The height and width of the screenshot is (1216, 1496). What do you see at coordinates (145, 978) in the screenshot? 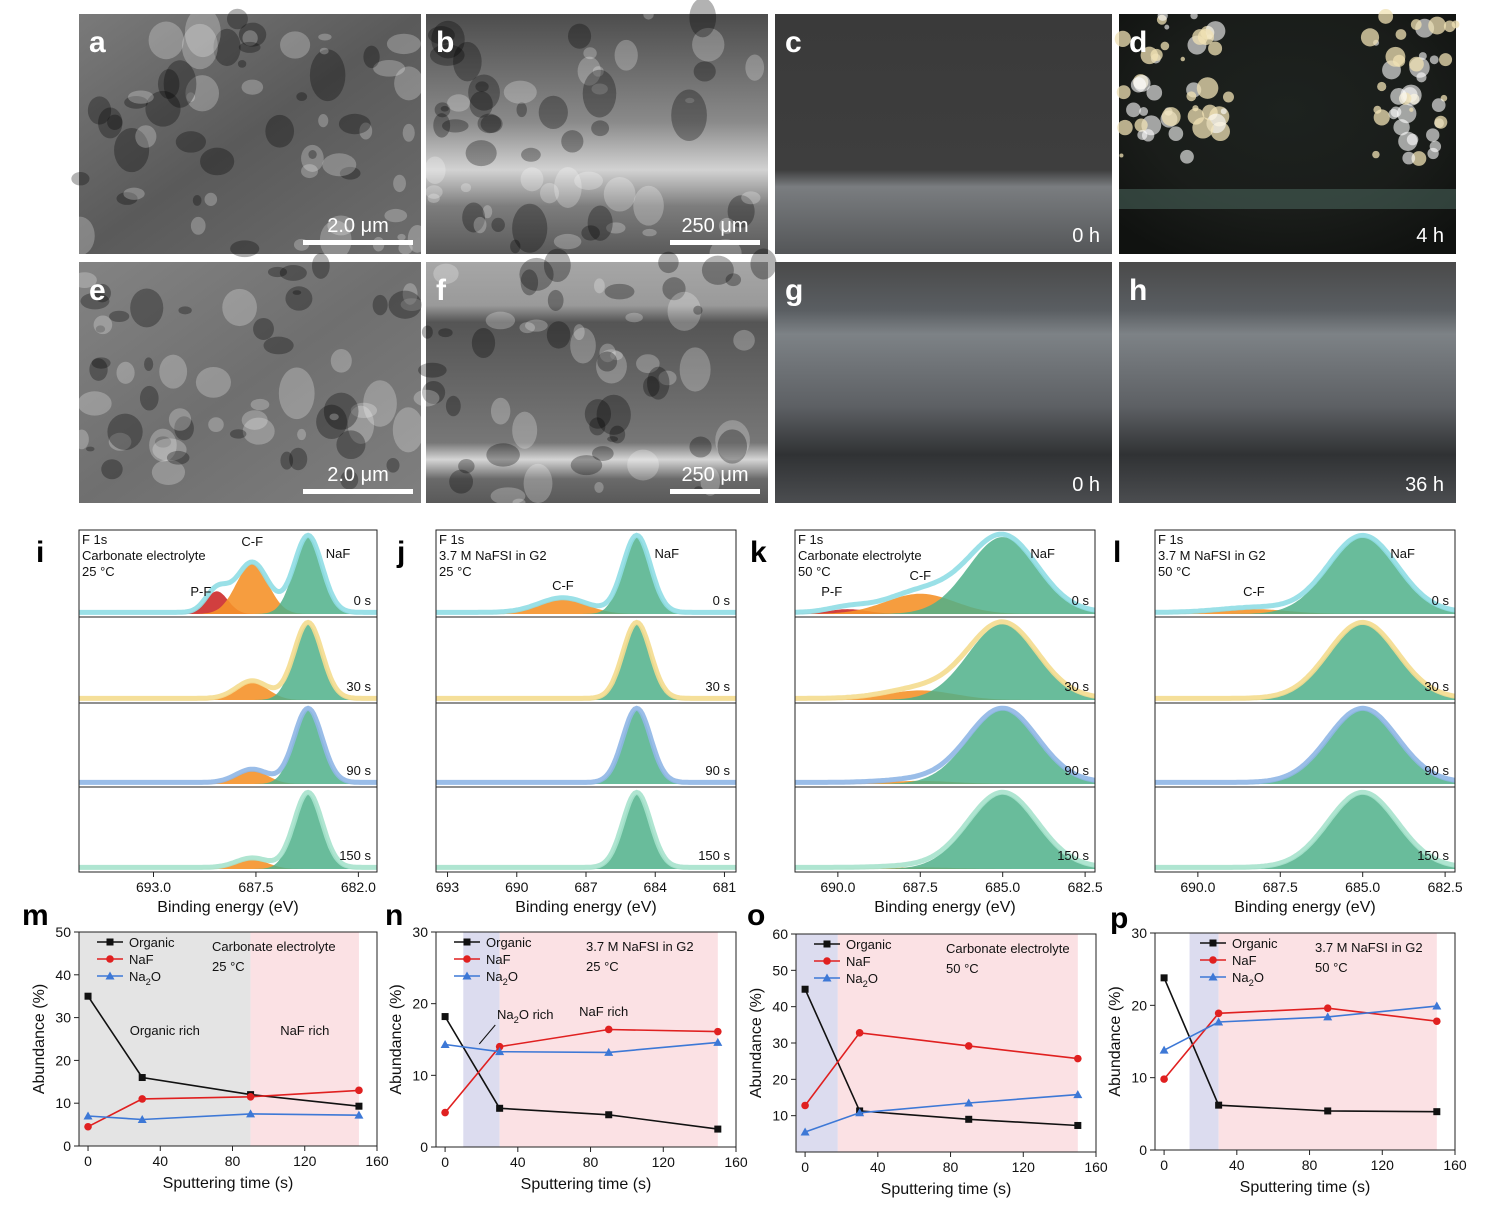
I see `legend-entry: Na2O` at bounding box center [145, 978].